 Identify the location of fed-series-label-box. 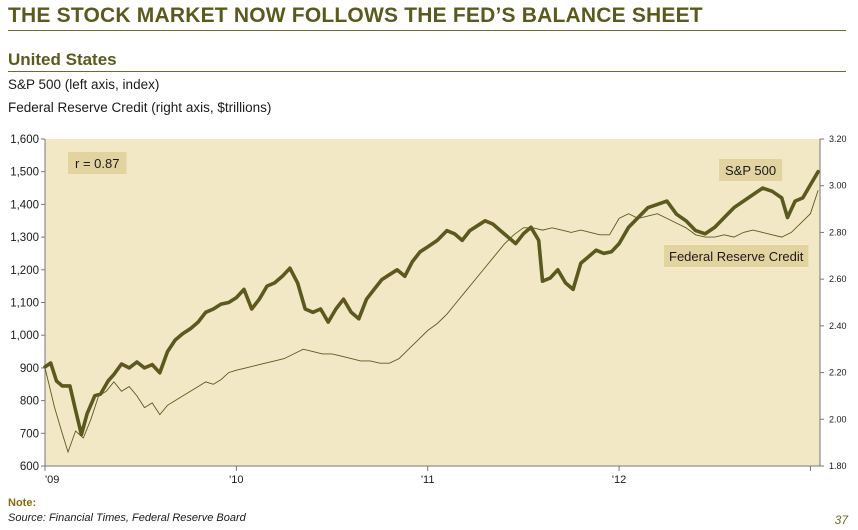
(736, 256).